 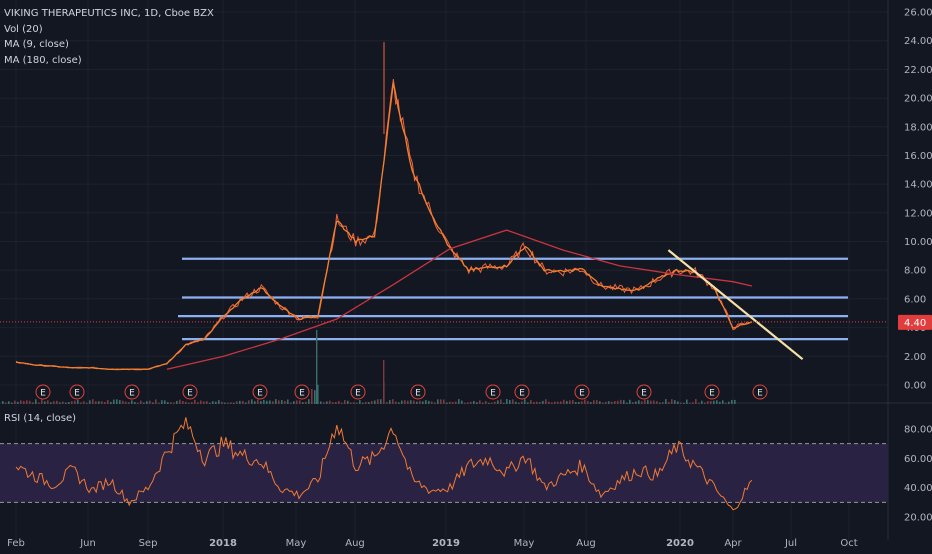 I want to click on volume-spike, so click(x=317, y=367).